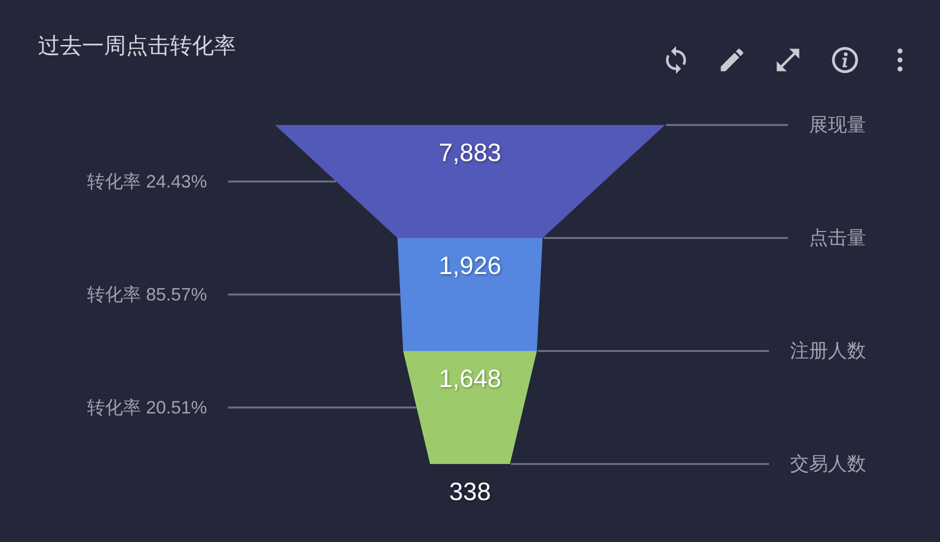 The width and height of the screenshot is (940, 542). I want to click on text: 转化率 24.43%, so click(146, 182).